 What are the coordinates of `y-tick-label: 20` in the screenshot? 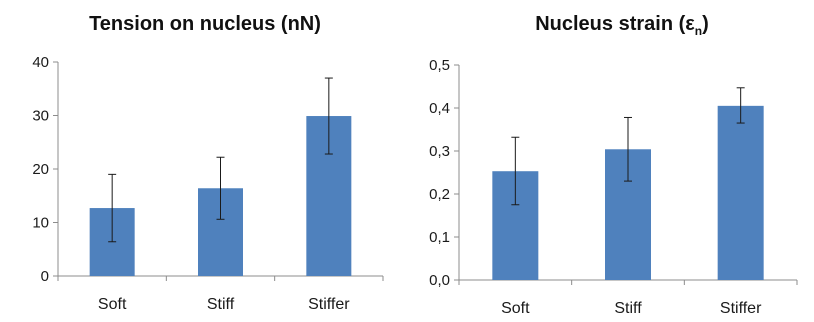 It's located at (40, 169).